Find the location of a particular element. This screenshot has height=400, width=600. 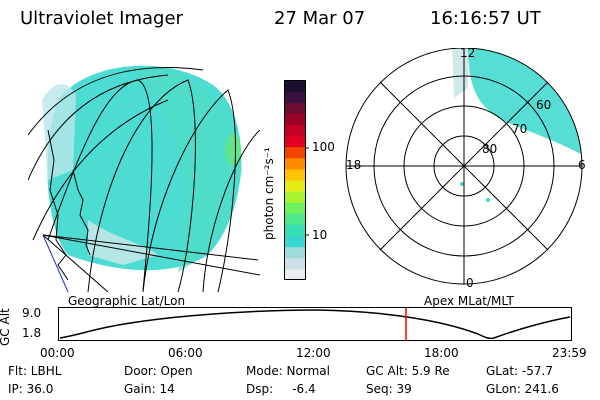

xtick-0000: 00:00 is located at coordinates (57, 353).